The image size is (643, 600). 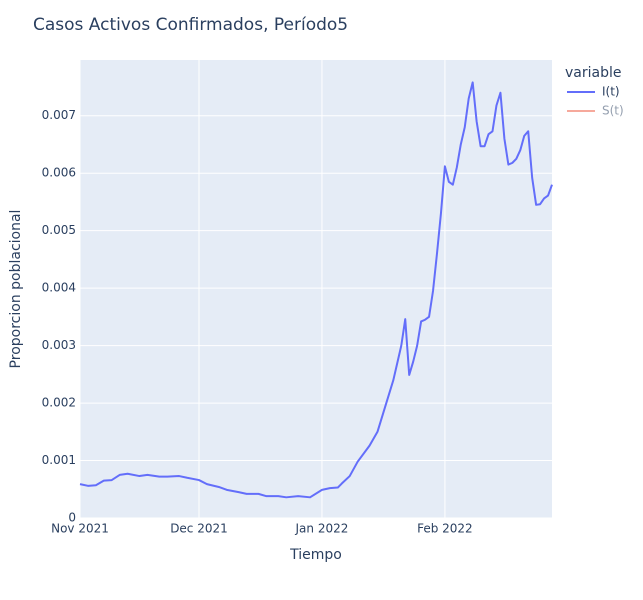 What do you see at coordinates (445, 529) in the screenshot?
I see `x-tick-label: Feb 2022` at bounding box center [445, 529].